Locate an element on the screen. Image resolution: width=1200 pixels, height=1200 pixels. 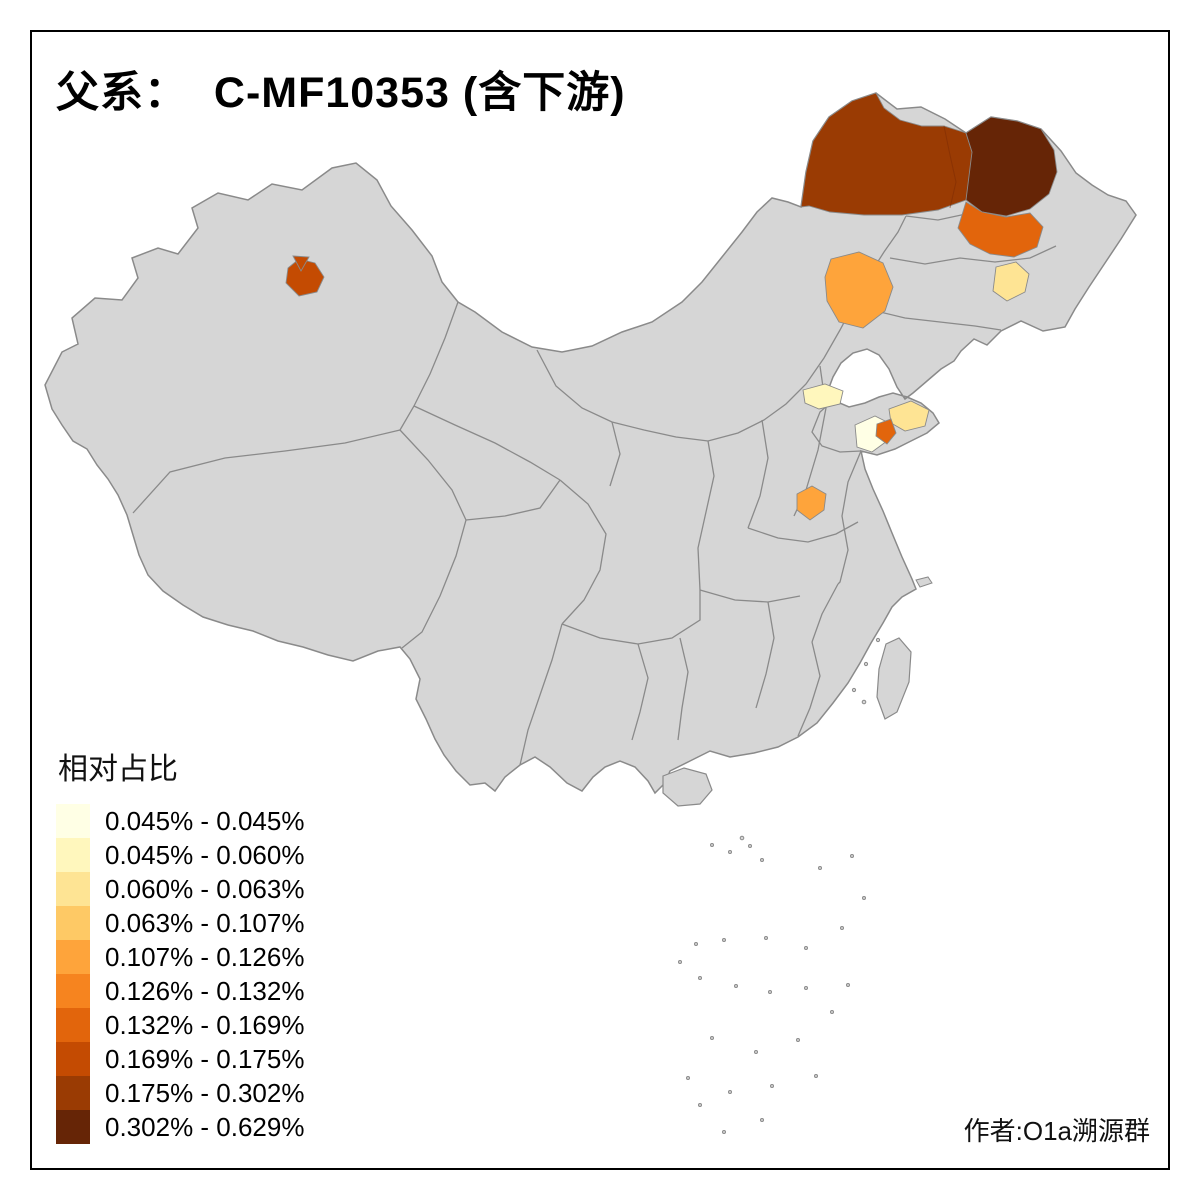
legend-row: 0.175% - 0.302% is located at coordinates (180, 1093).